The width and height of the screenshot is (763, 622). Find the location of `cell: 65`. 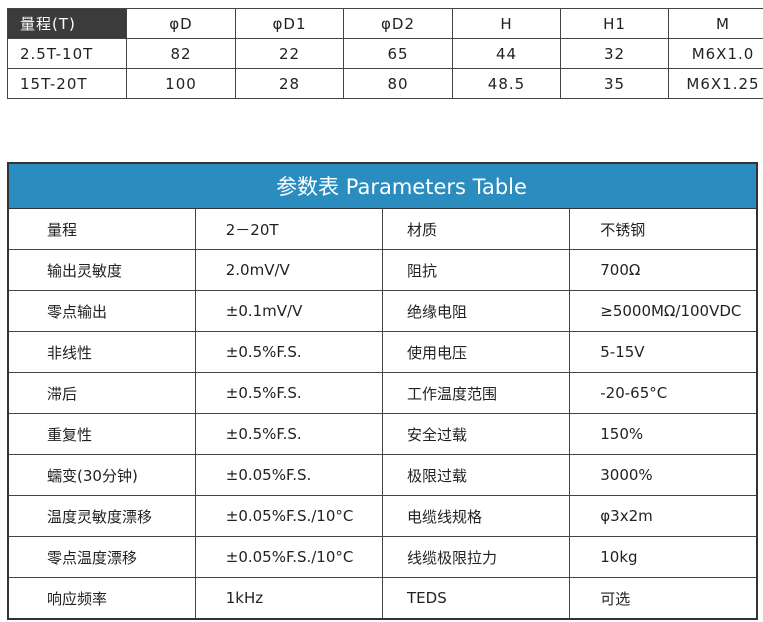

cell: 65 is located at coordinates (398, 53).